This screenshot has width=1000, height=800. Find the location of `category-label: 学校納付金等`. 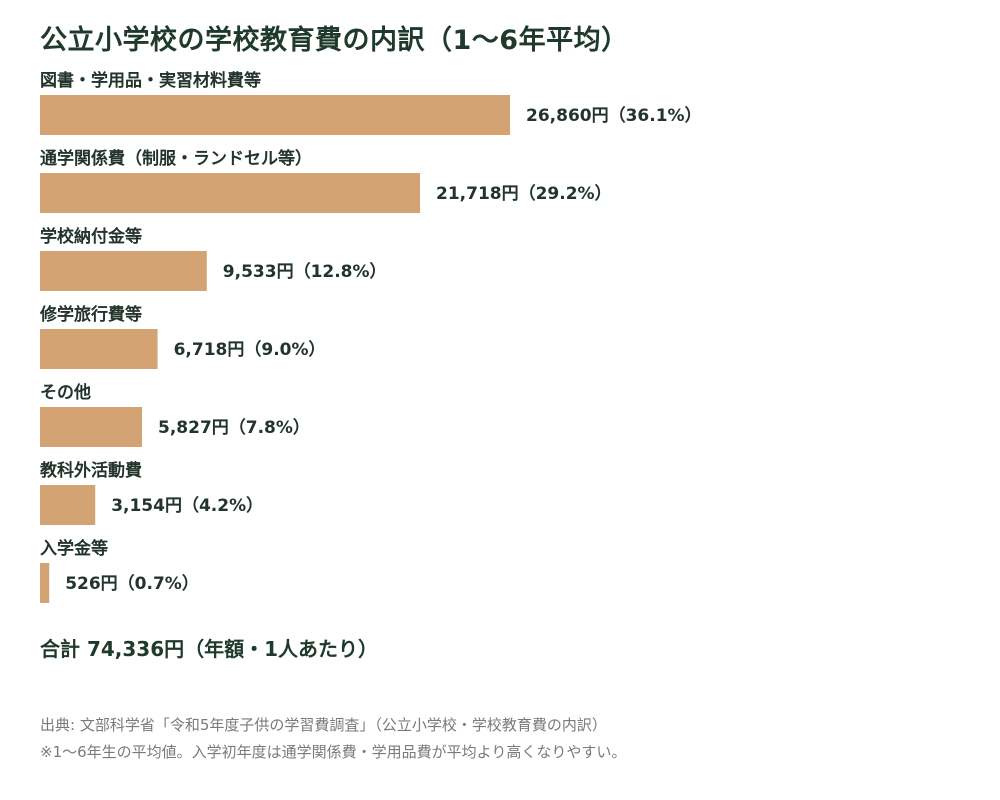

category-label: 学校納付金等 is located at coordinates (91, 236).